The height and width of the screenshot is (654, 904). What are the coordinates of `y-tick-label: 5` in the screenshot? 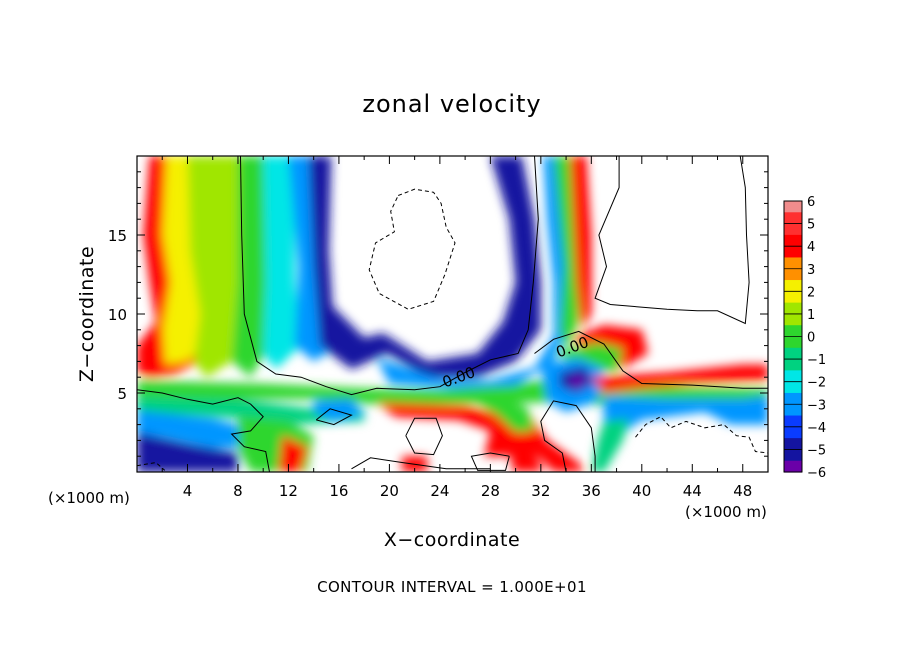 It's located at (122, 394).